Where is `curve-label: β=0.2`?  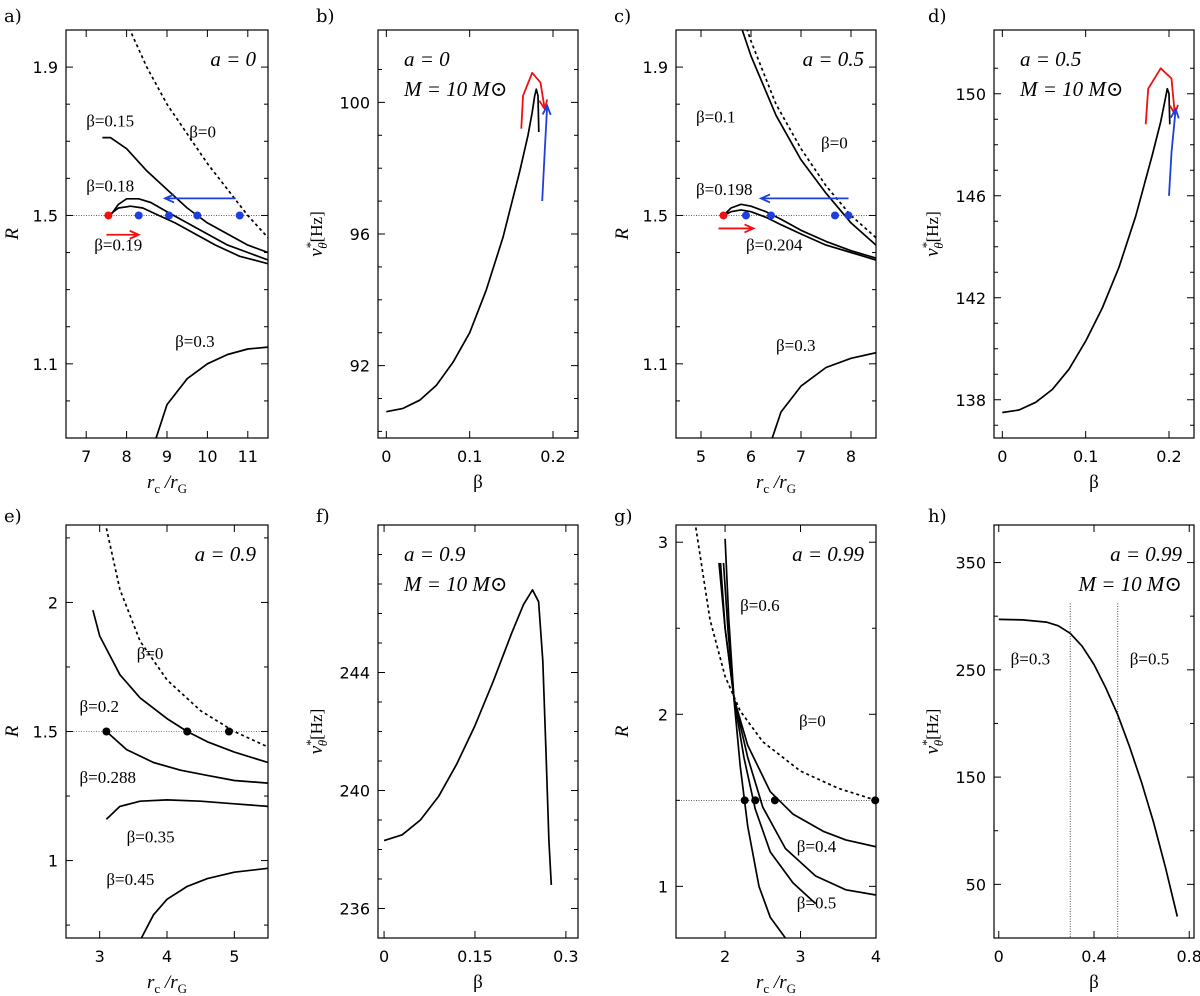 curve-label: β=0.2 is located at coordinates (99, 706).